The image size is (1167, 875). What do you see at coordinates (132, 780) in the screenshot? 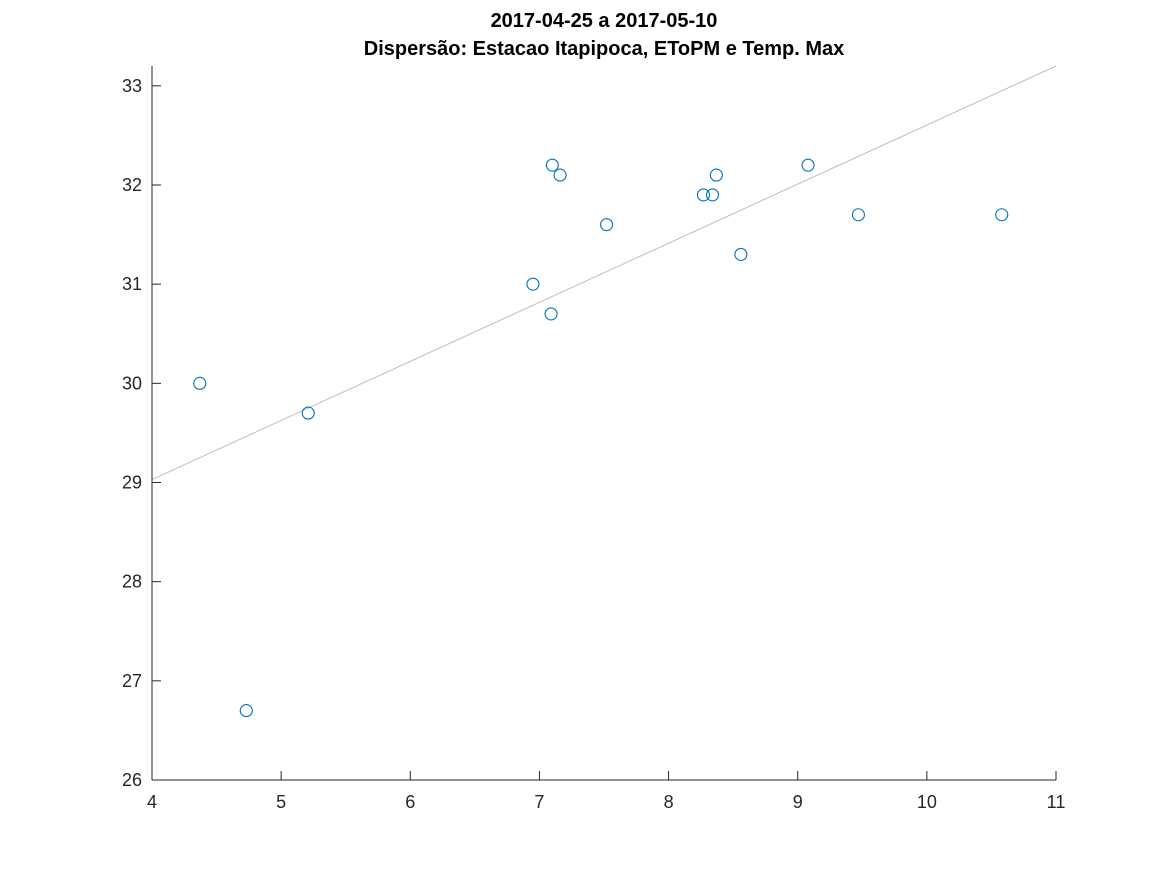
I see `y-tick-label: 26` at bounding box center [132, 780].